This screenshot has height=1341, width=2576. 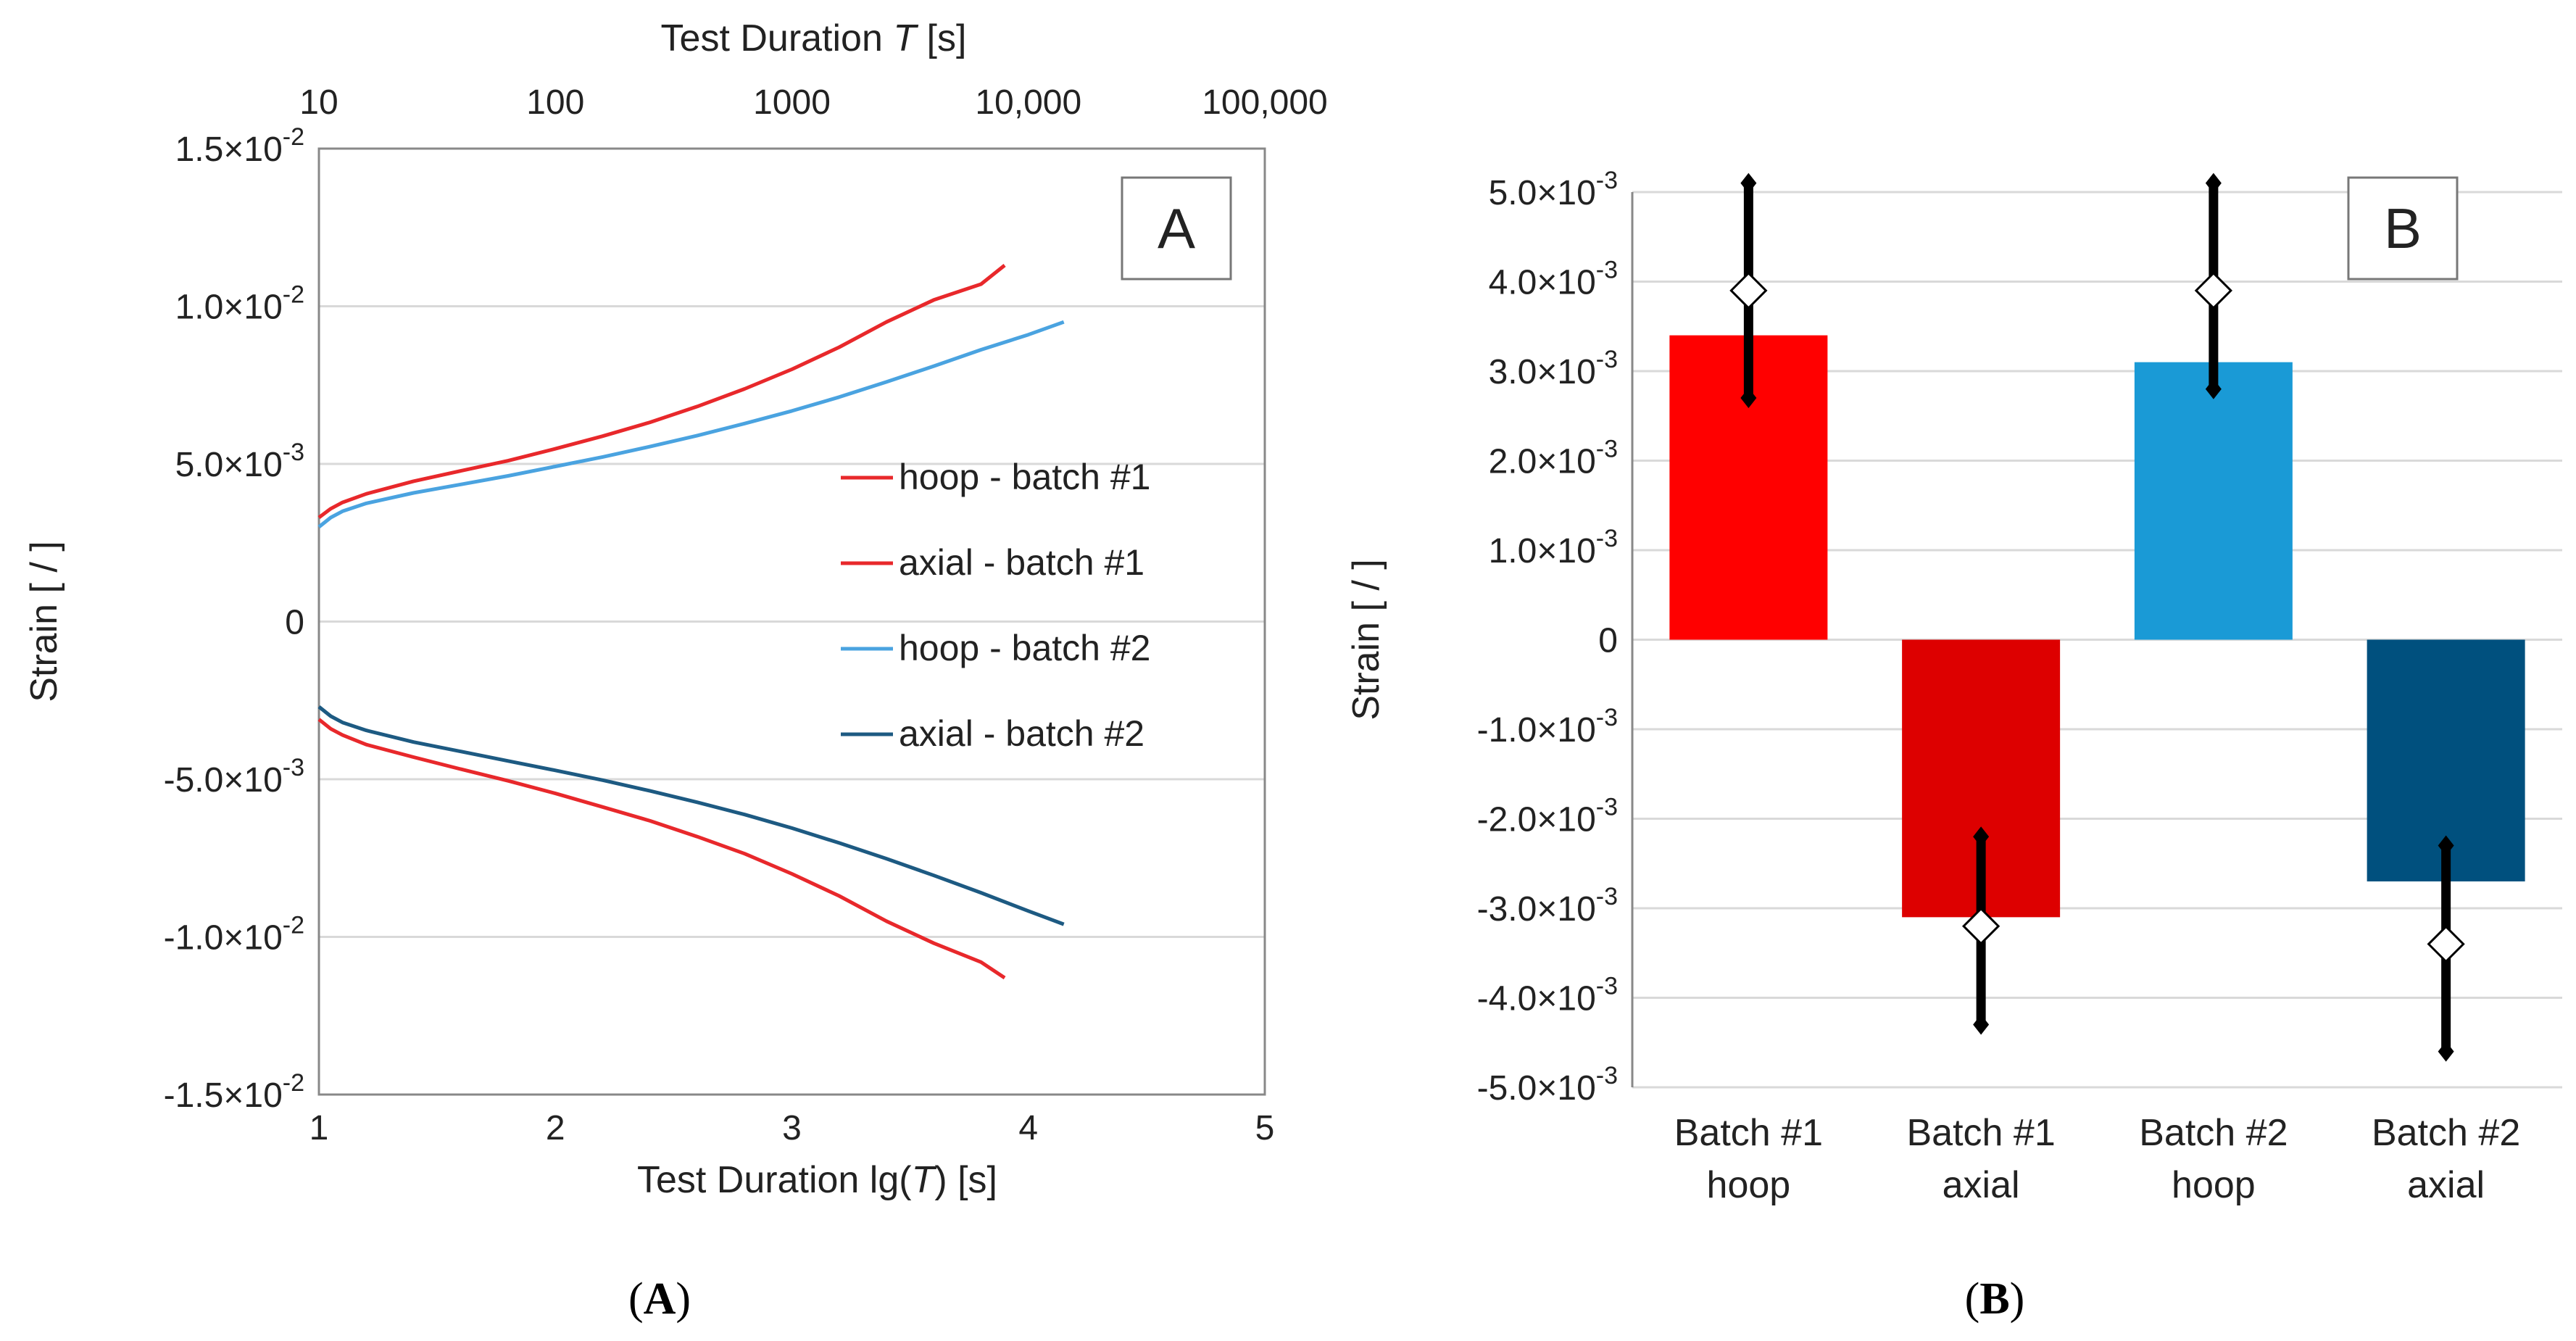 I want to click on panel-a-y-tick-label: 5.0×10⁻³, so click(x=239, y=461).